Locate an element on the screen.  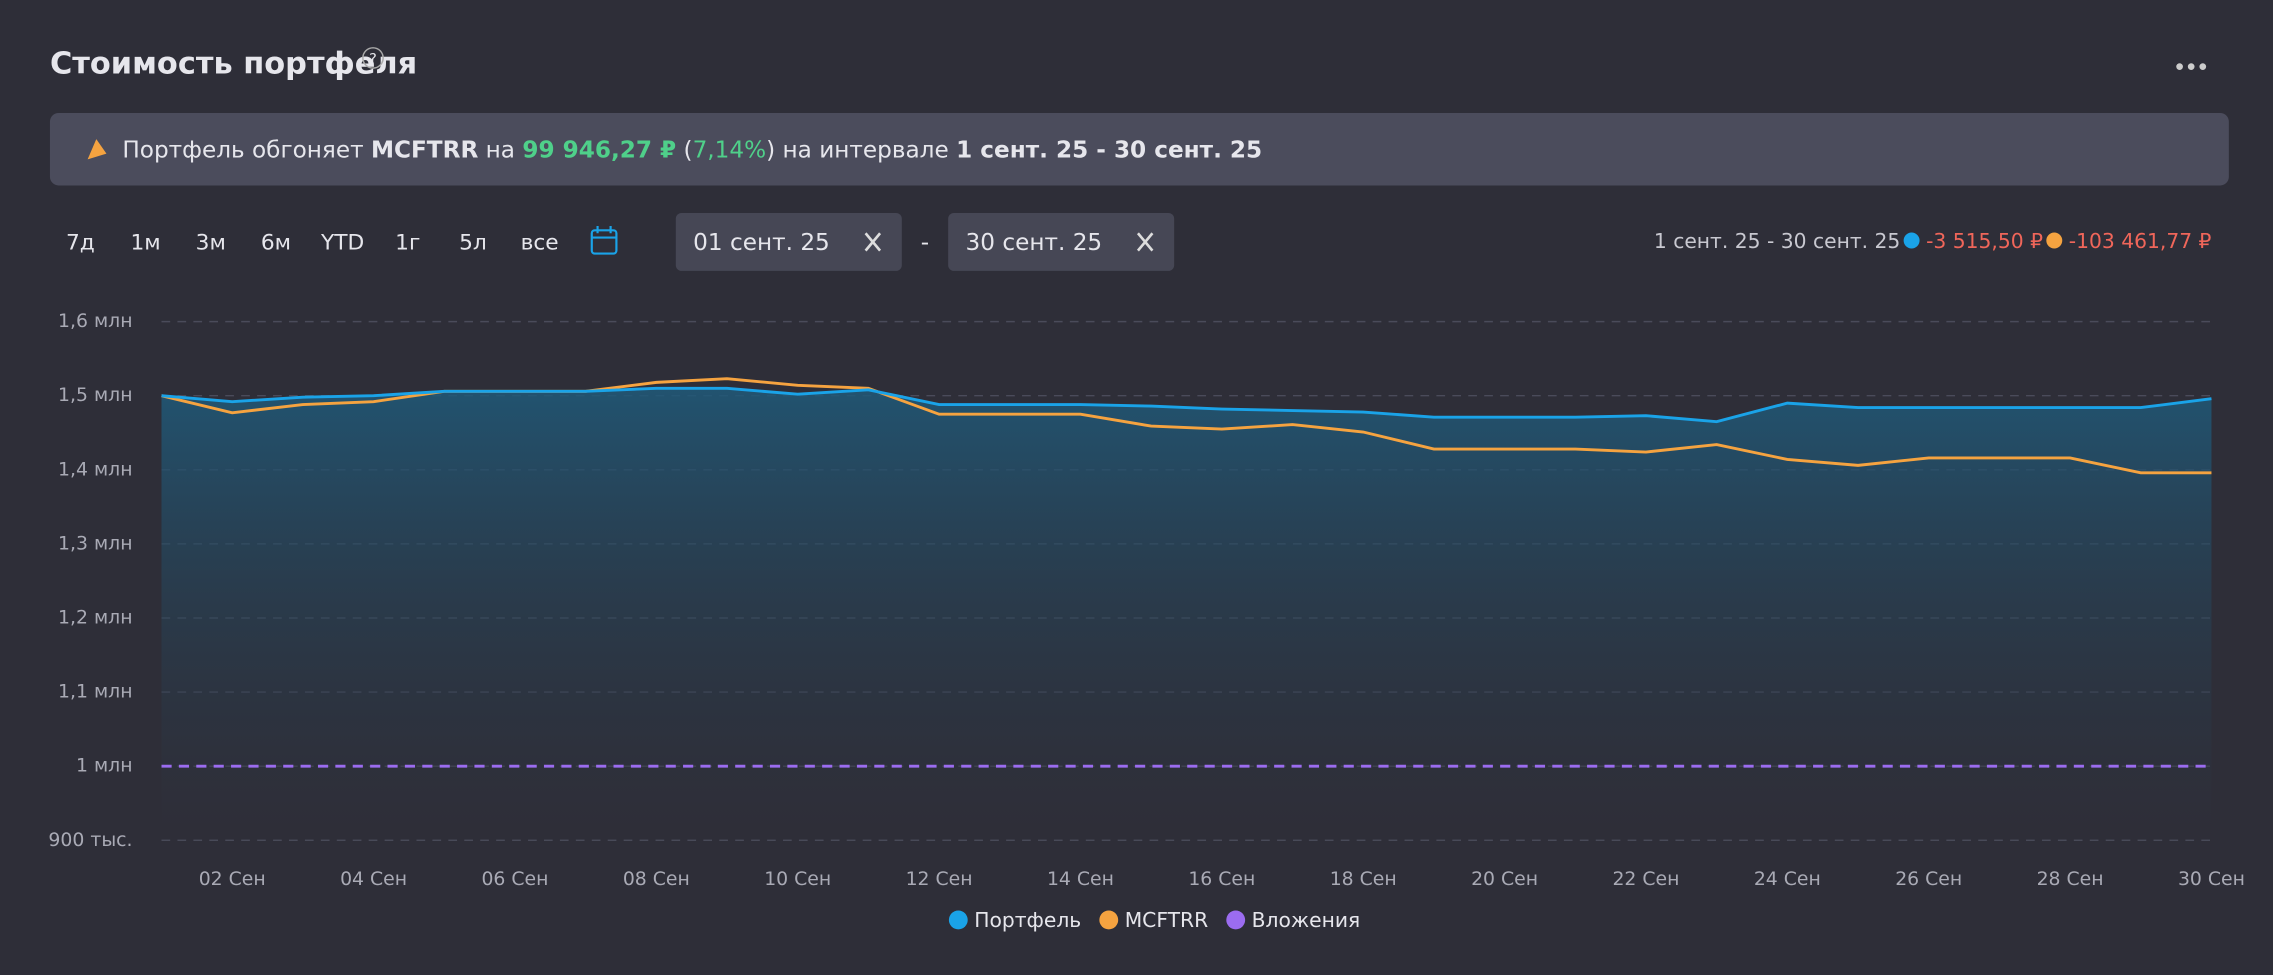
period-button: 1г is located at coordinates (407, 242).